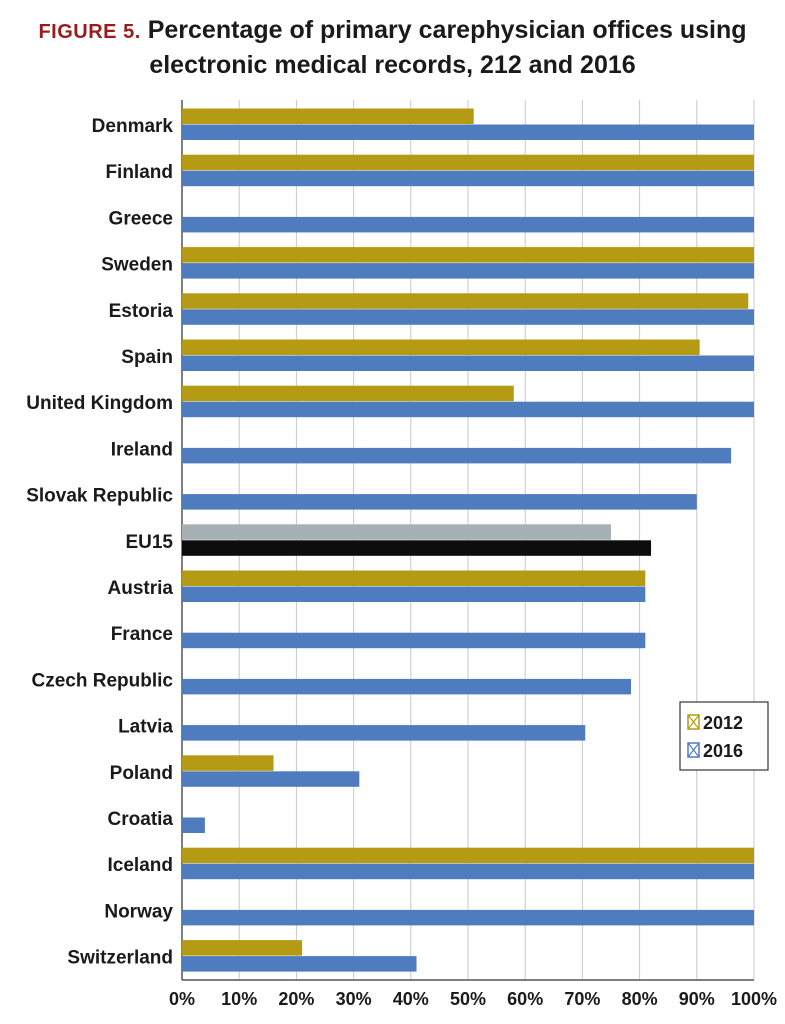 This screenshot has height=1024, width=785. I want to click on bar-2016-switzerland, so click(299, 964).